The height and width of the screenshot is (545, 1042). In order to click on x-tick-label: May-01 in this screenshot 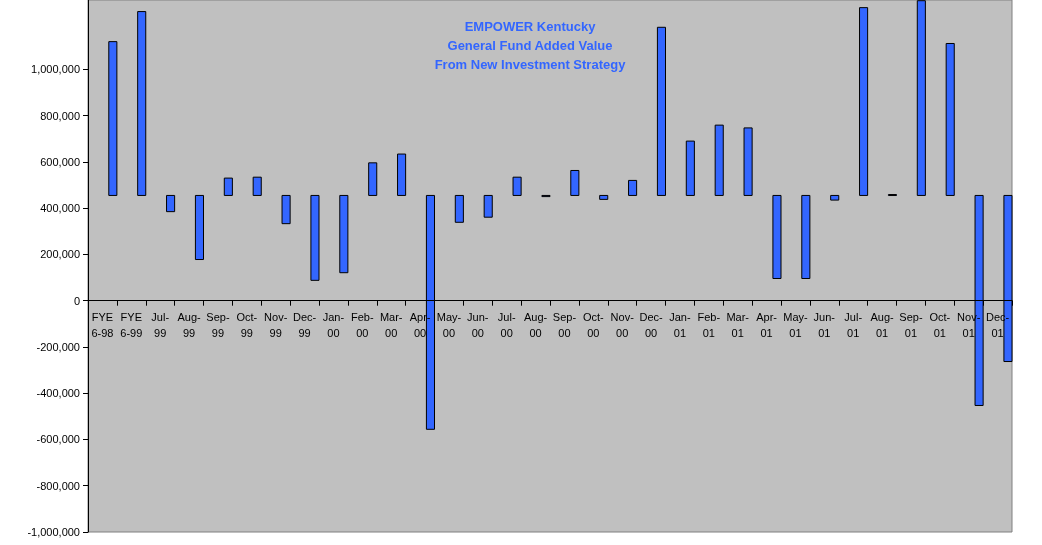, I will do `click(795, 324)`.